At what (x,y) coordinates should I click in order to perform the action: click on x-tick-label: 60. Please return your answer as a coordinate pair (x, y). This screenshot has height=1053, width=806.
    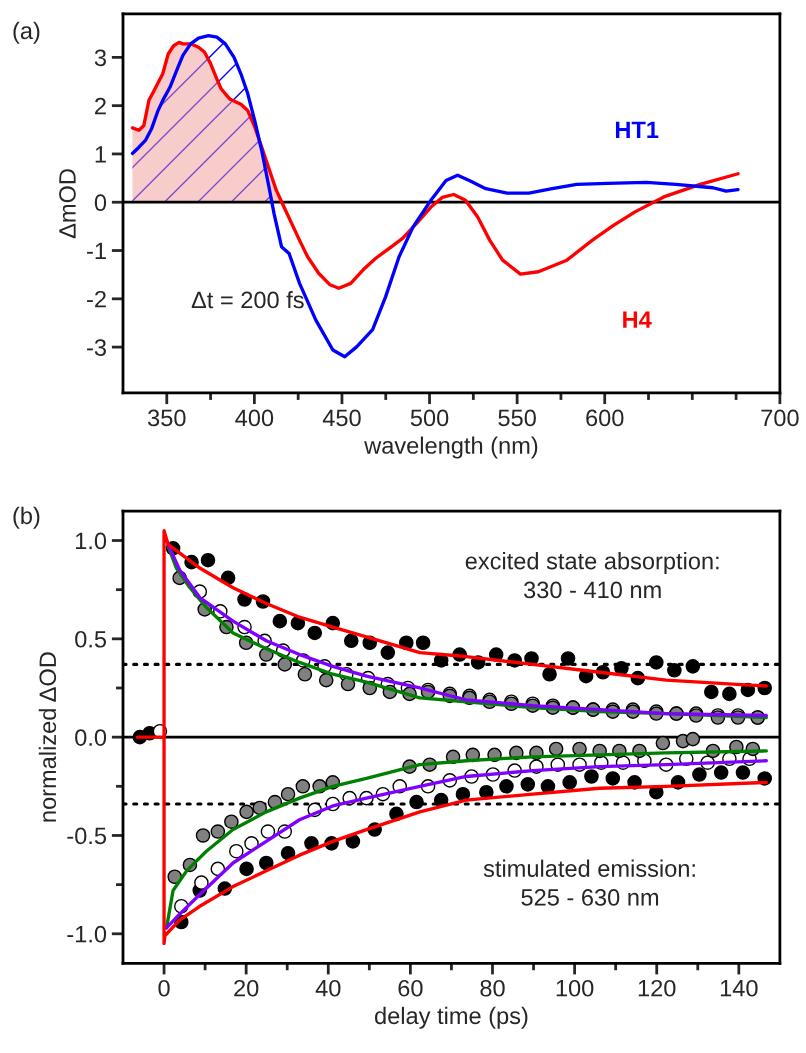
    Looking at the image, I should click on (410, 988).